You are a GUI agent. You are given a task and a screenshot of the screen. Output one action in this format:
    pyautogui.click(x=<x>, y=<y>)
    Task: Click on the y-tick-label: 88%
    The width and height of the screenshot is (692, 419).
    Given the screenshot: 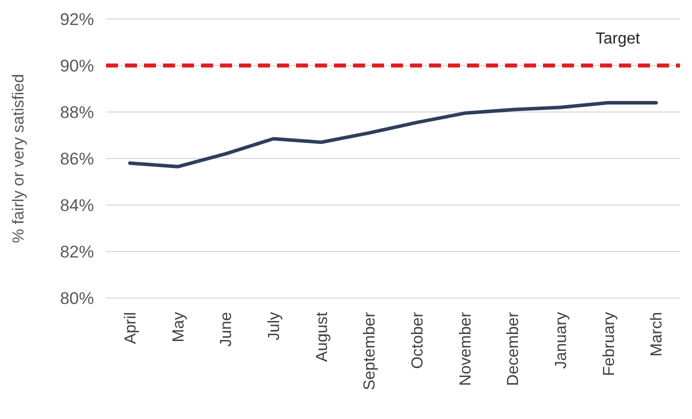 What is the action you would take?
    pyautogui.click(x=77, y=112)
    